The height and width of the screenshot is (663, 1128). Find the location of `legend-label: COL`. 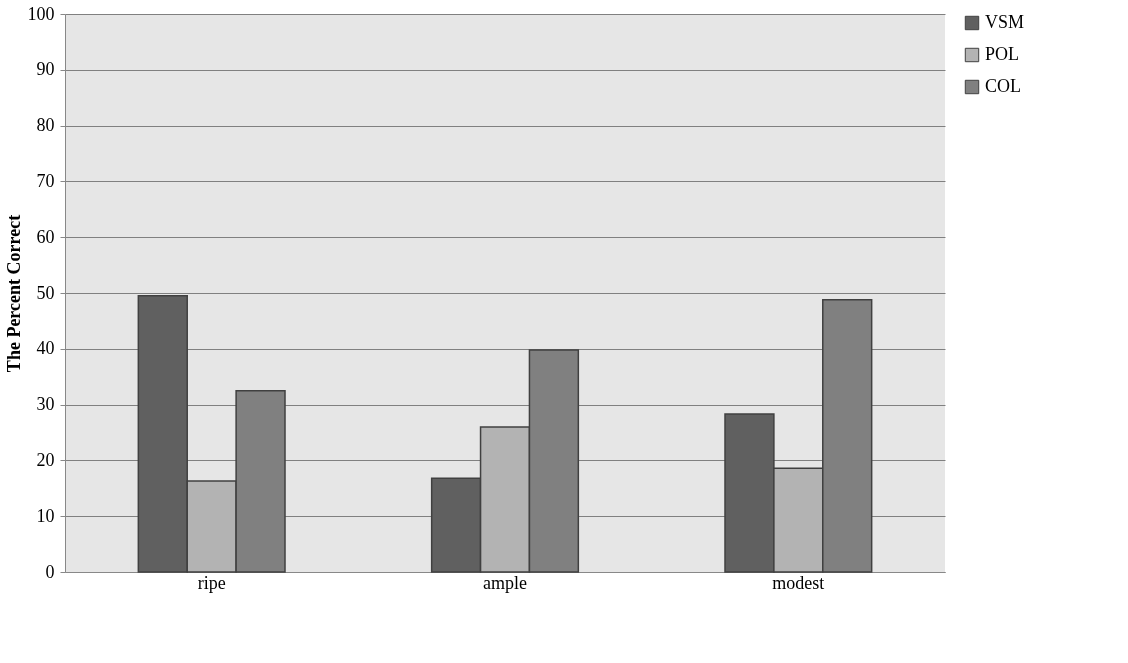

legend-label: COL is located at coordinates (1003, 86).